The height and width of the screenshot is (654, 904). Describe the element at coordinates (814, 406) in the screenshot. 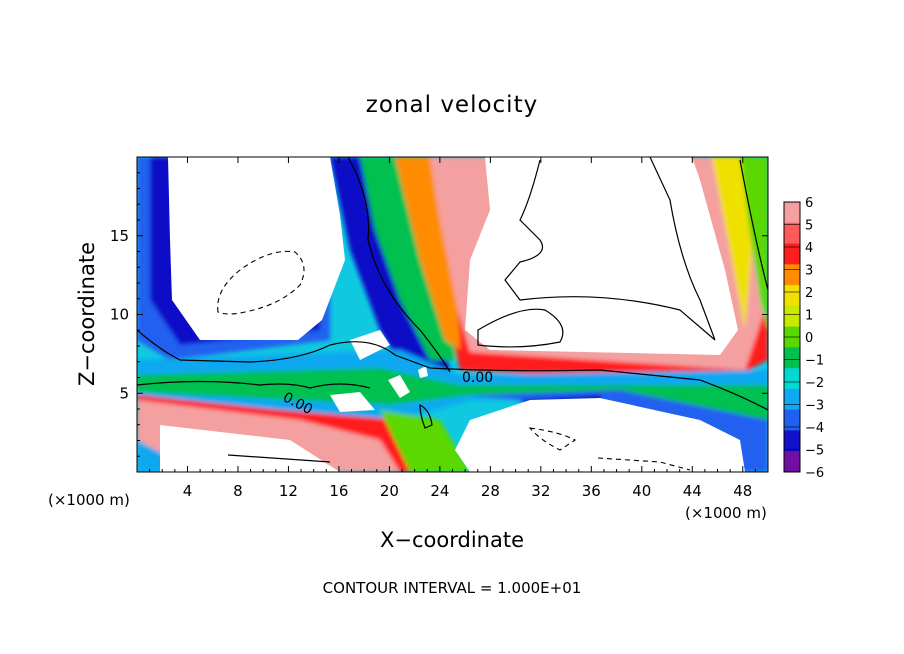

I see `colorbar-label: −3` at that location.